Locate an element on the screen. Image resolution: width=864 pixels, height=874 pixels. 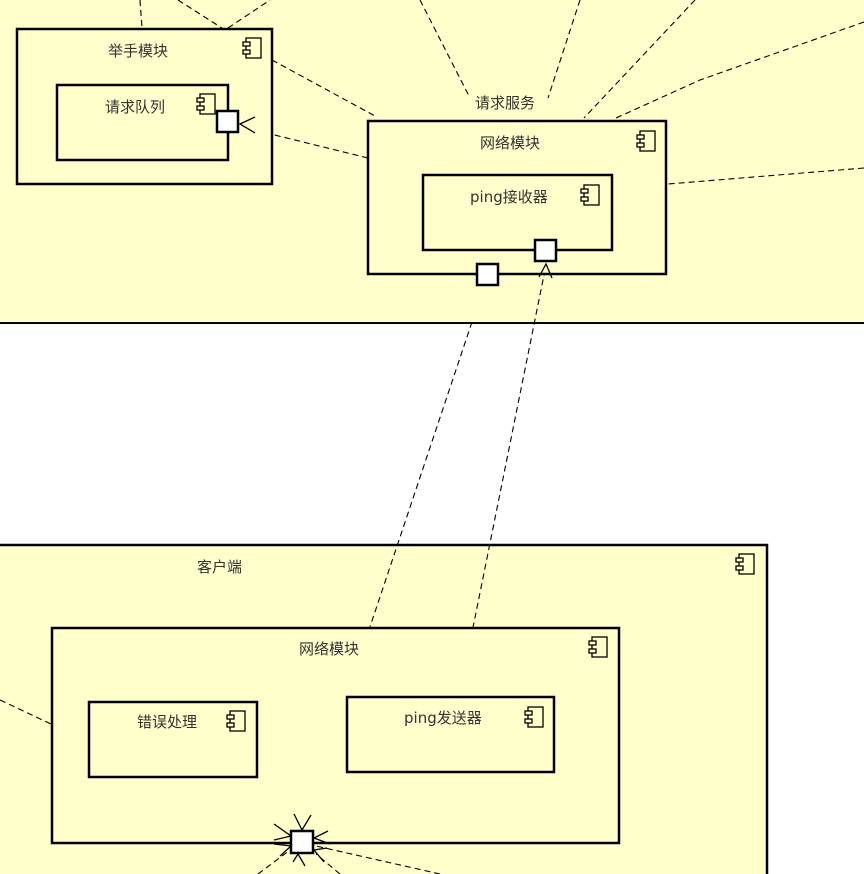
request-queue-port is located at coordinates (227, 121).